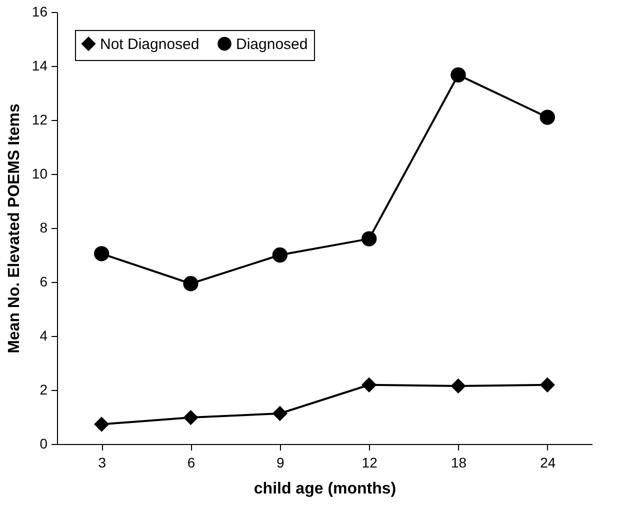  What do you see at coordinates (102, 462) in the screenshot?
I see `x-tick-label: 3` at bounding box center [102, 462].